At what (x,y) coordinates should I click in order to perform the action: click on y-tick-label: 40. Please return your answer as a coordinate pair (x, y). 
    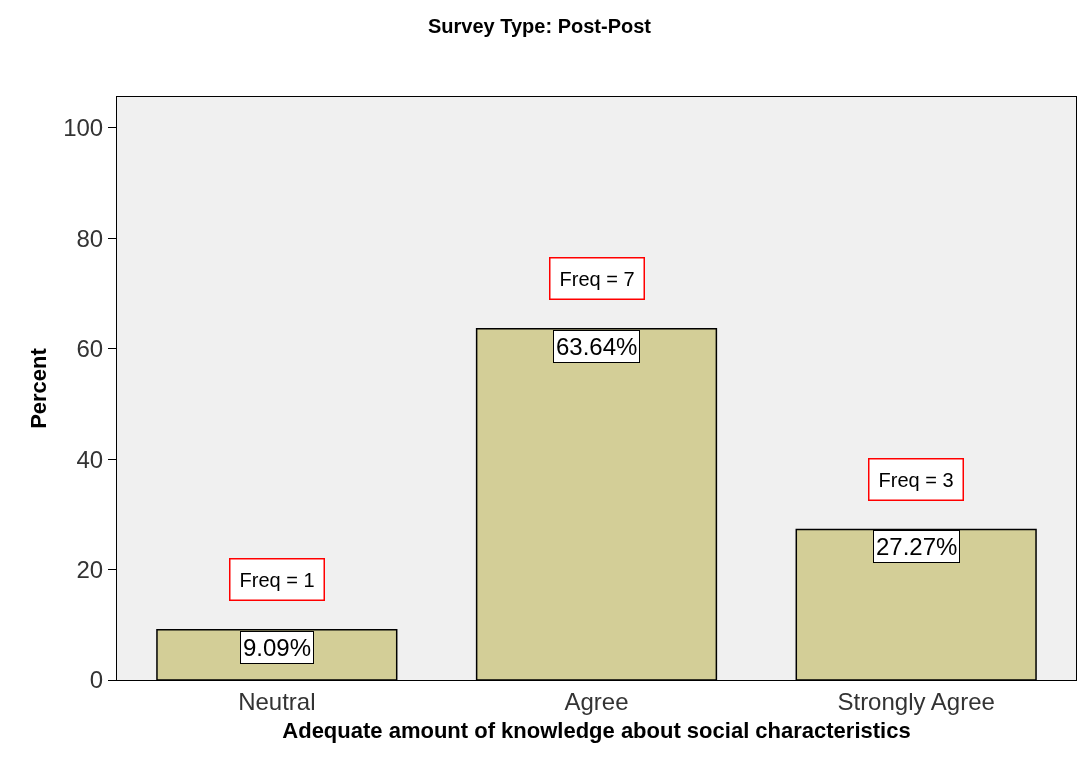
    Looking at the image, I should click on (90, 459).